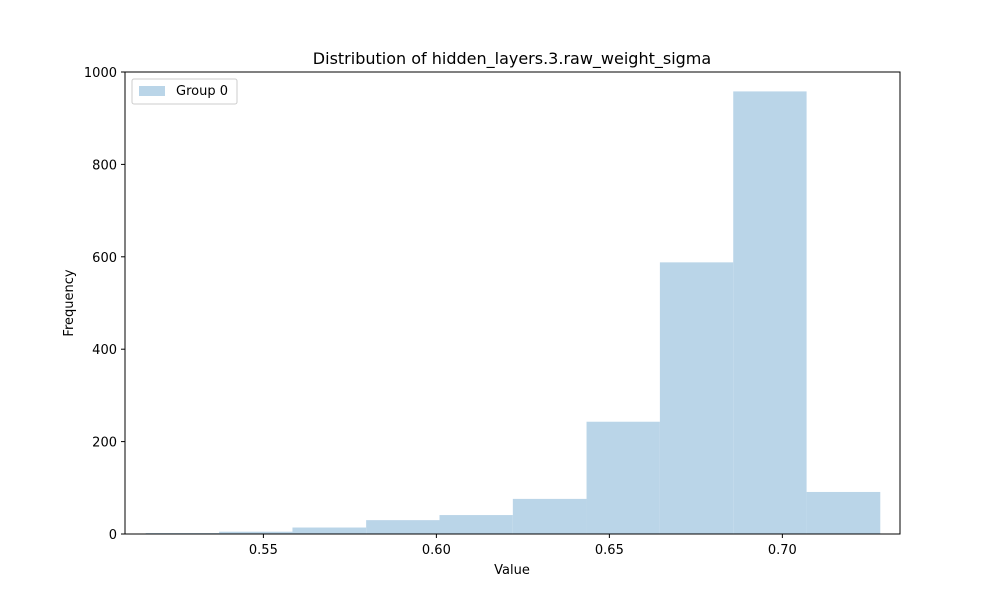 The width and height of the screenshot is (1000, 600). I want to click on y-tick-label: 800, so click(104, 165).